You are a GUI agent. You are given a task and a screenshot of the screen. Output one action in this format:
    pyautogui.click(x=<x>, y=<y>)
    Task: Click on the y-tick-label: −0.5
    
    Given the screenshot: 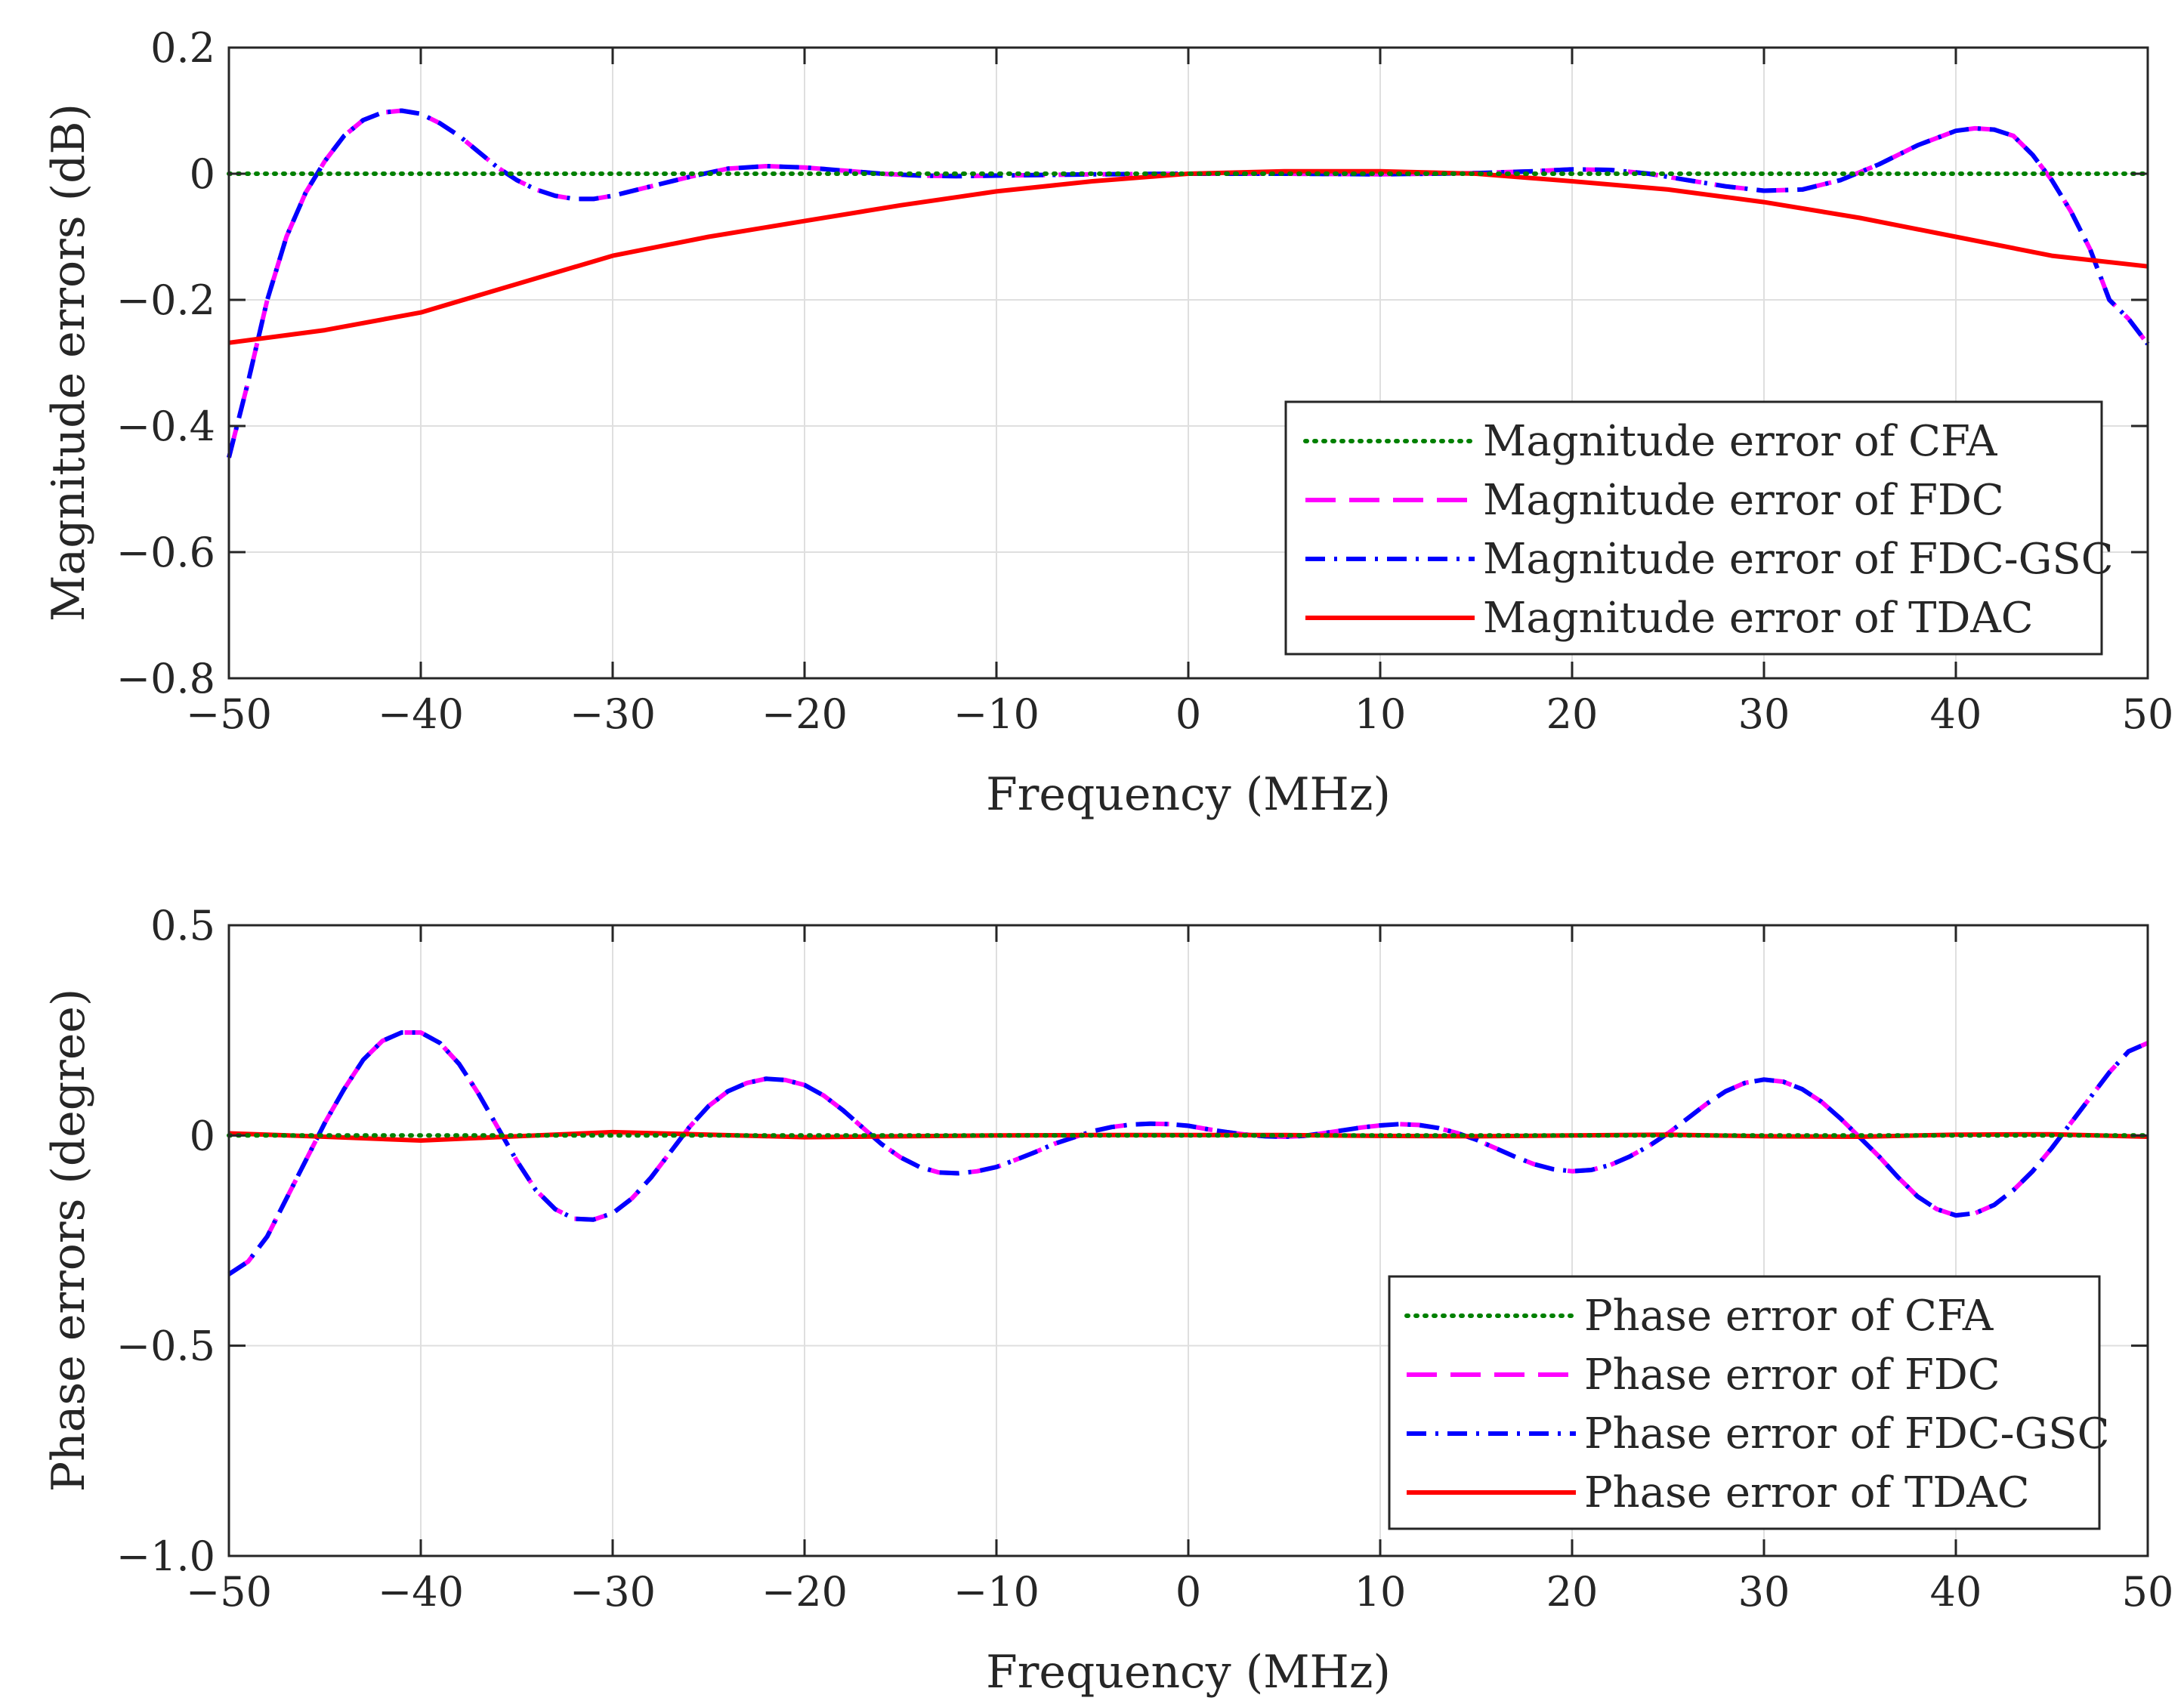 What is the action you would take?
    pyautogui.click(x=165, y=1346)
    